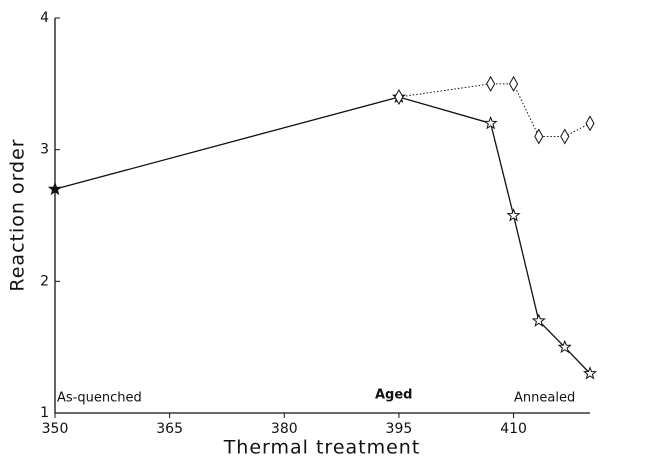 This screenshot has width=649, height=462. I want to click on annotation: As-quenched, so click(99, 398).